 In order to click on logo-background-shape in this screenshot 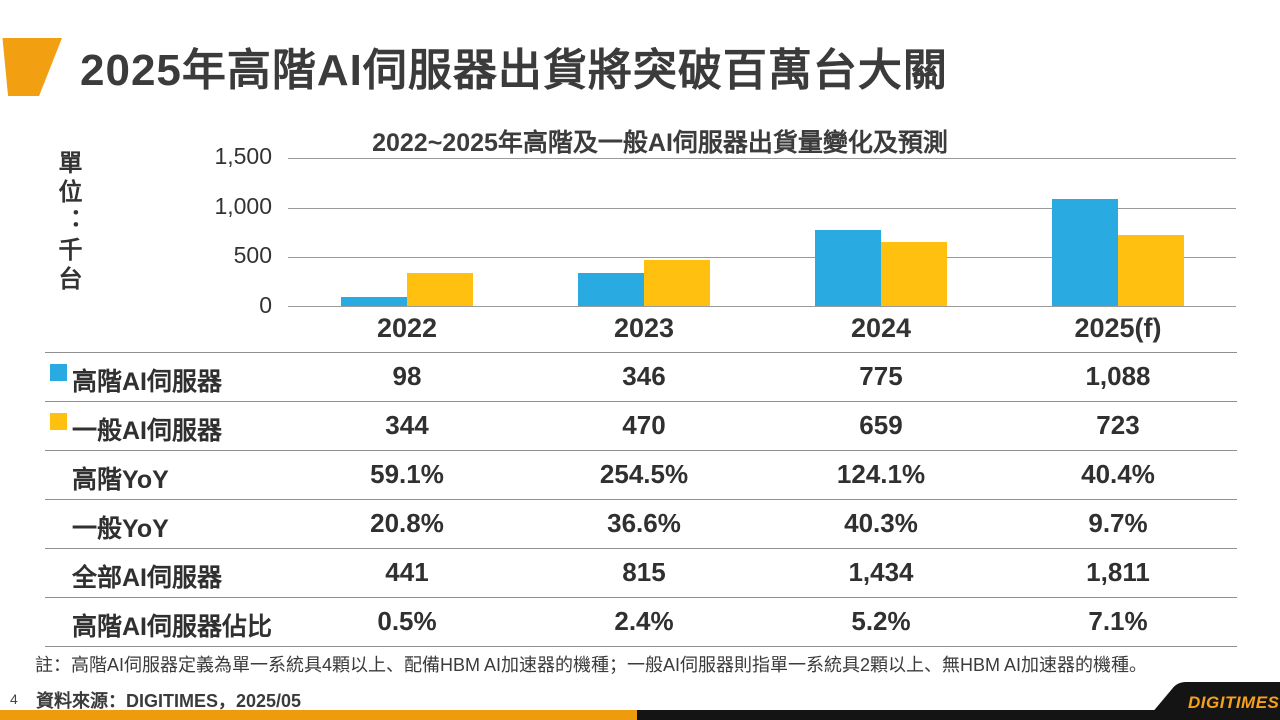, I will do `click(1213, 701)`.